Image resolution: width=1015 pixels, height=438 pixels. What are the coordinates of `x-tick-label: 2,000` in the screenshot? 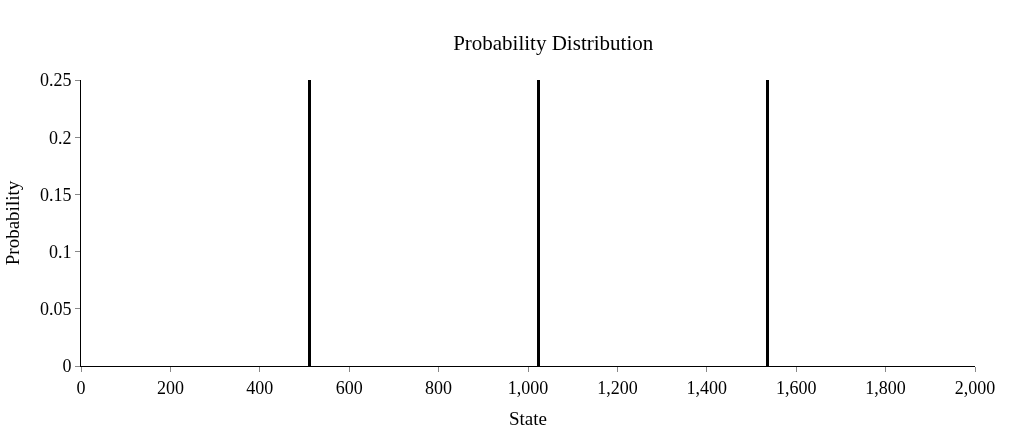 It's located at (975, 387).